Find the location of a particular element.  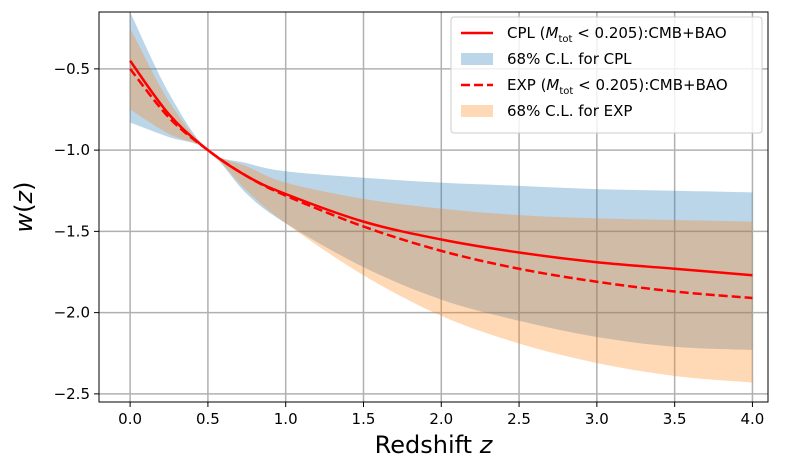

x-tick-label: 1.5 is located at coordinates (364, 419).